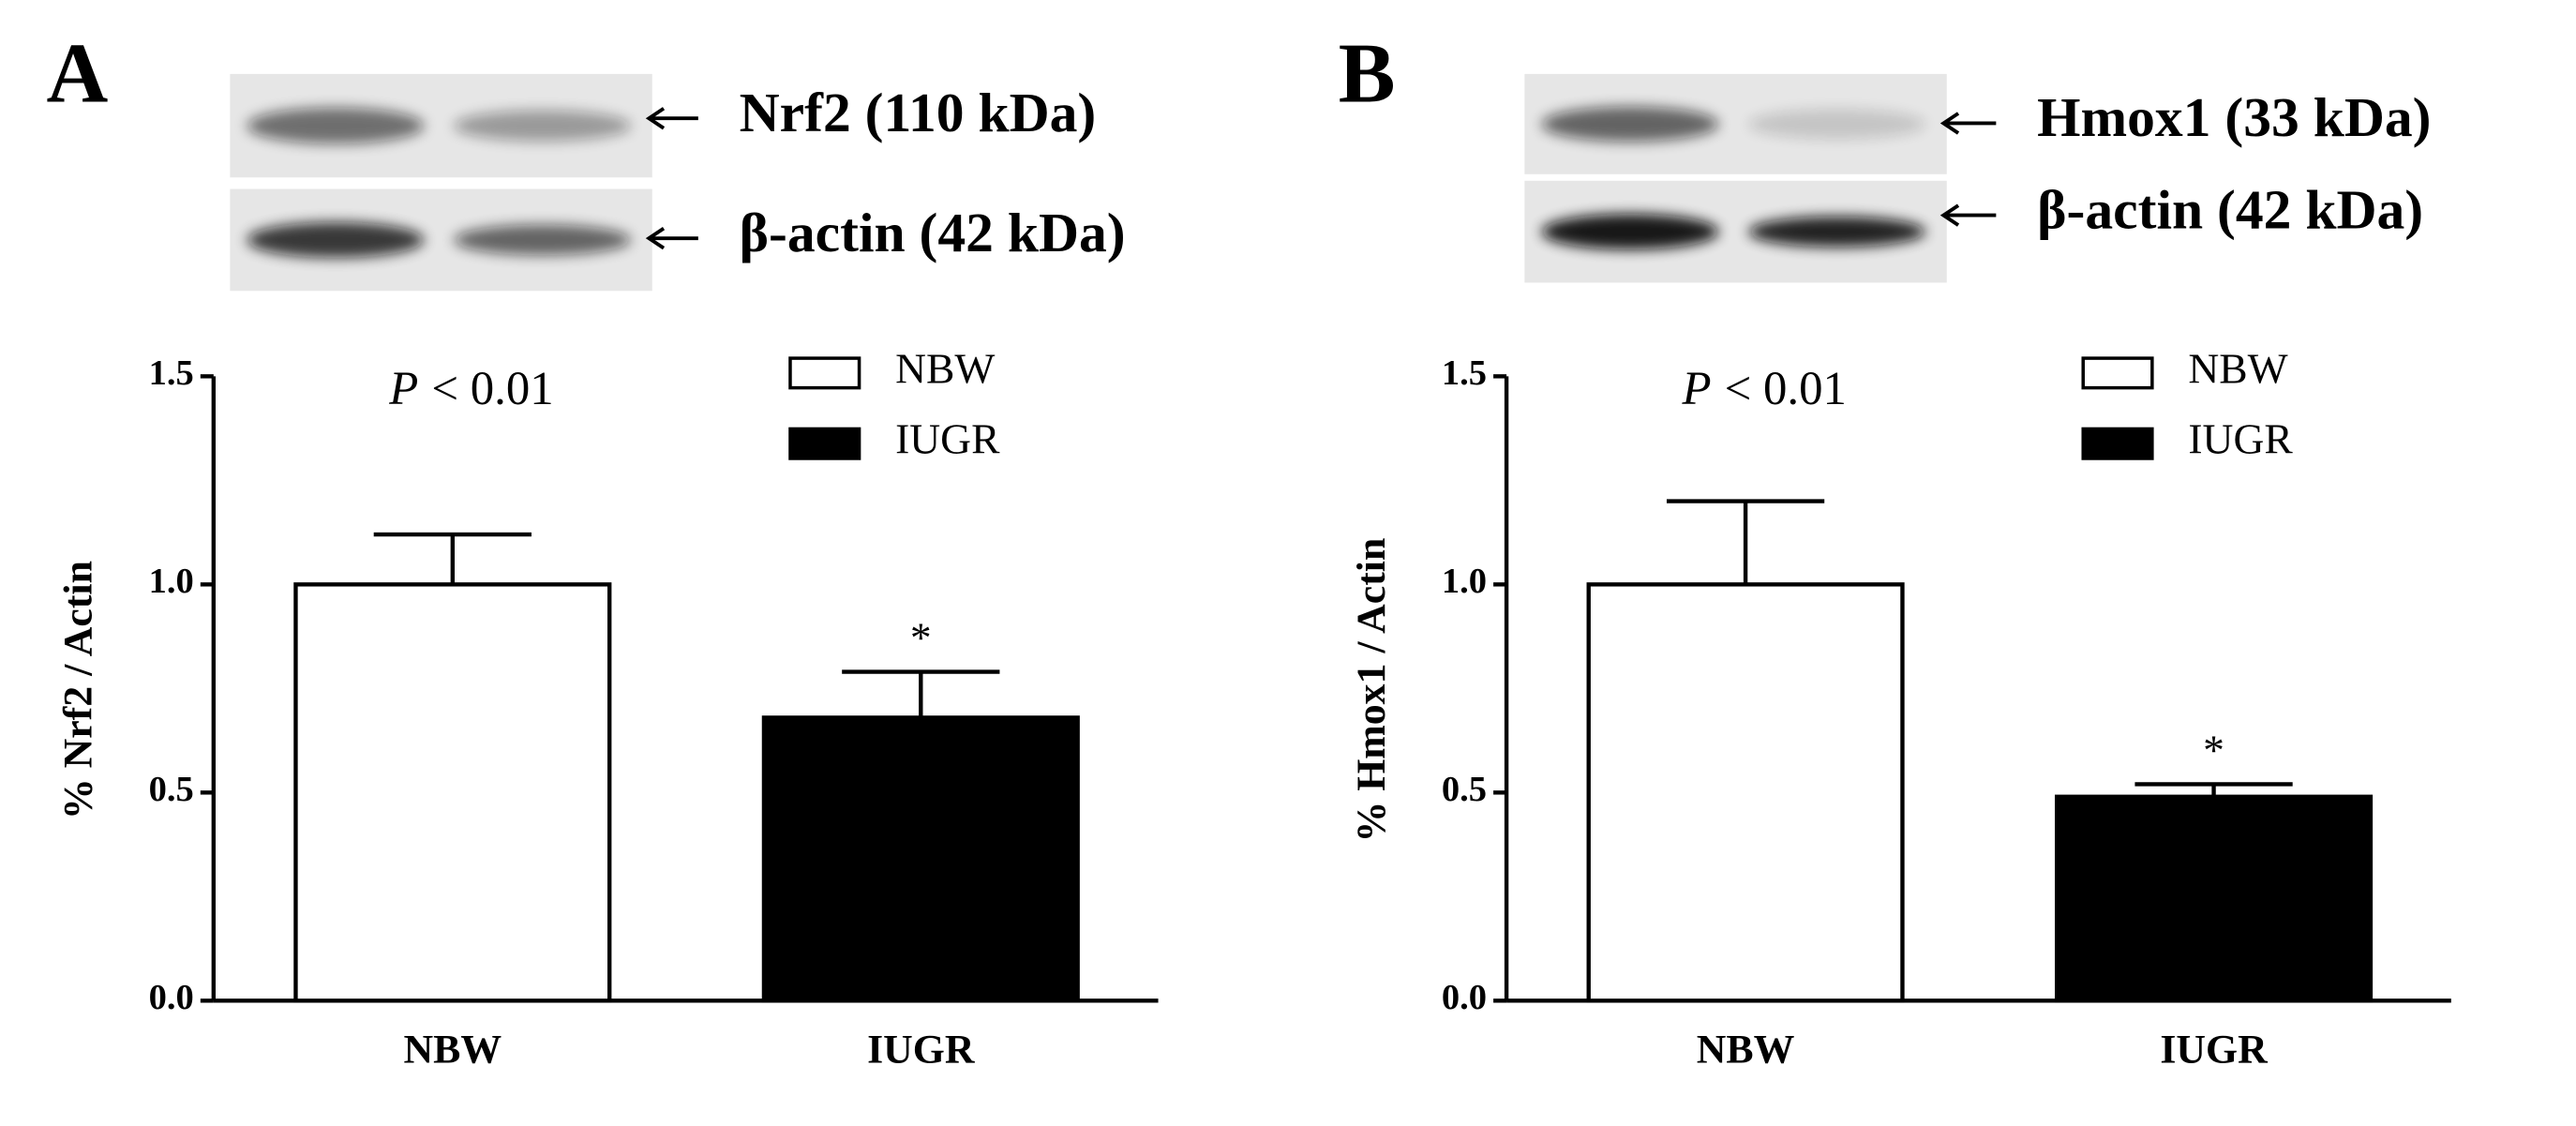 This screenshot has width=2576, height=1126. Describe the element at coordinates (919, 113) in the screenshot. I see `blot-label: Nrf2 (110 kDa)` at that location.